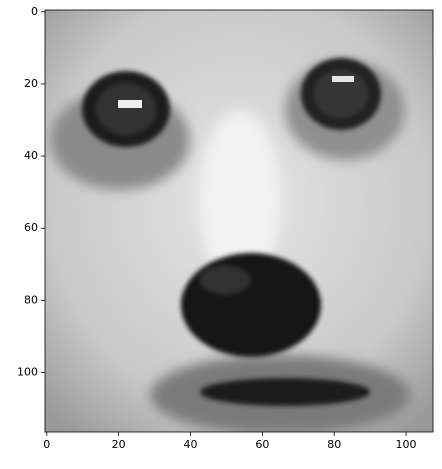 The width and height of the screenshot is (442, 469). Describe the element at coordinates (34, 11) in the screenshot. I see `y-tick-label: 0` at that location.